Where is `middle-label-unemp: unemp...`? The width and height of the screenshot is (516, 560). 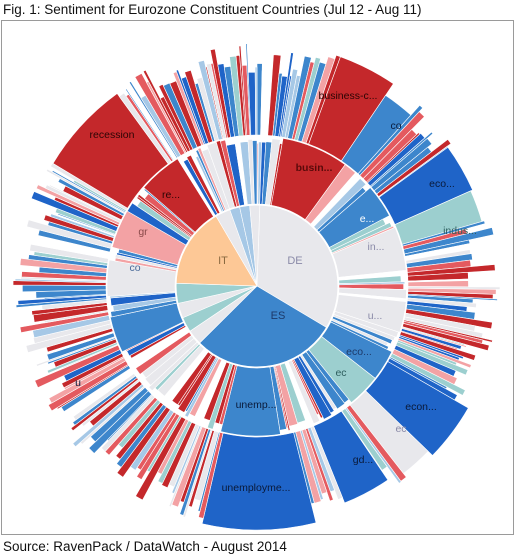
middle-label-unemp: unemp... is located at coordinates (256, 405).